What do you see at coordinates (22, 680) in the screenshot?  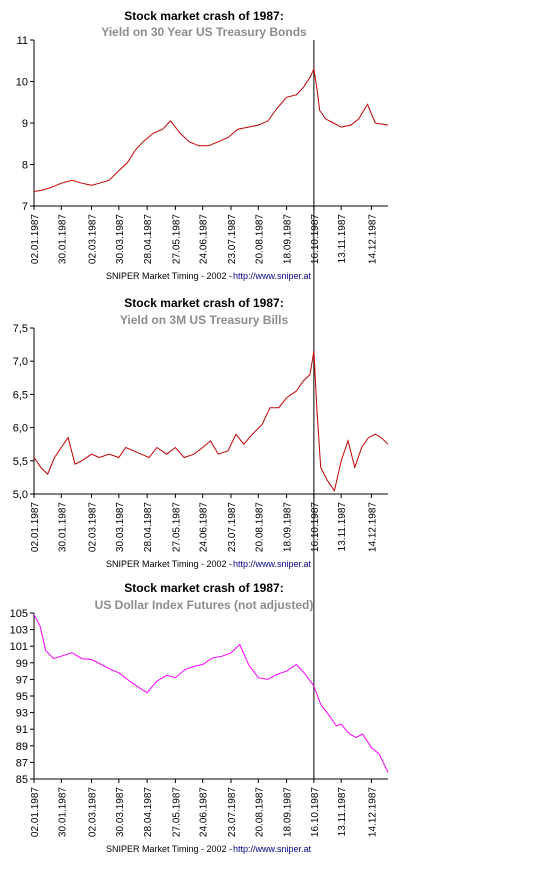 I see `y-tick-label: 97` at bounding box center [22, 680].